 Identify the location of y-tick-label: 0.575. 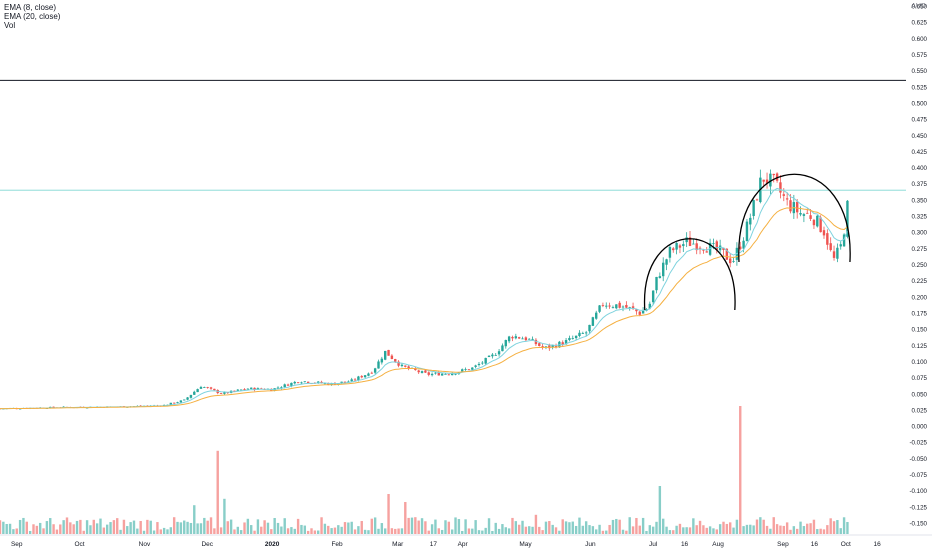
(920, 55).